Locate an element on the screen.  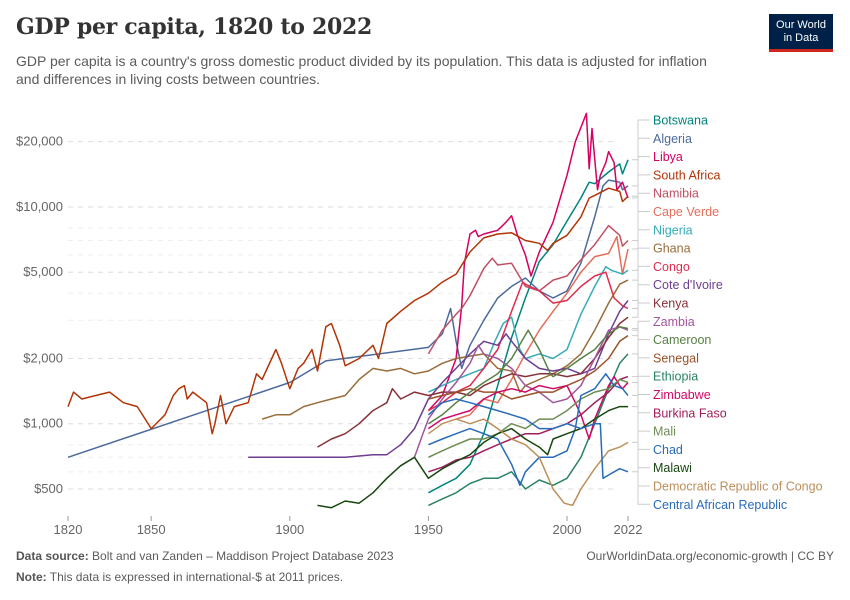
x-axis: 1820 1850 1900 1950 2000 2022 is located at coordinates (348, 526).